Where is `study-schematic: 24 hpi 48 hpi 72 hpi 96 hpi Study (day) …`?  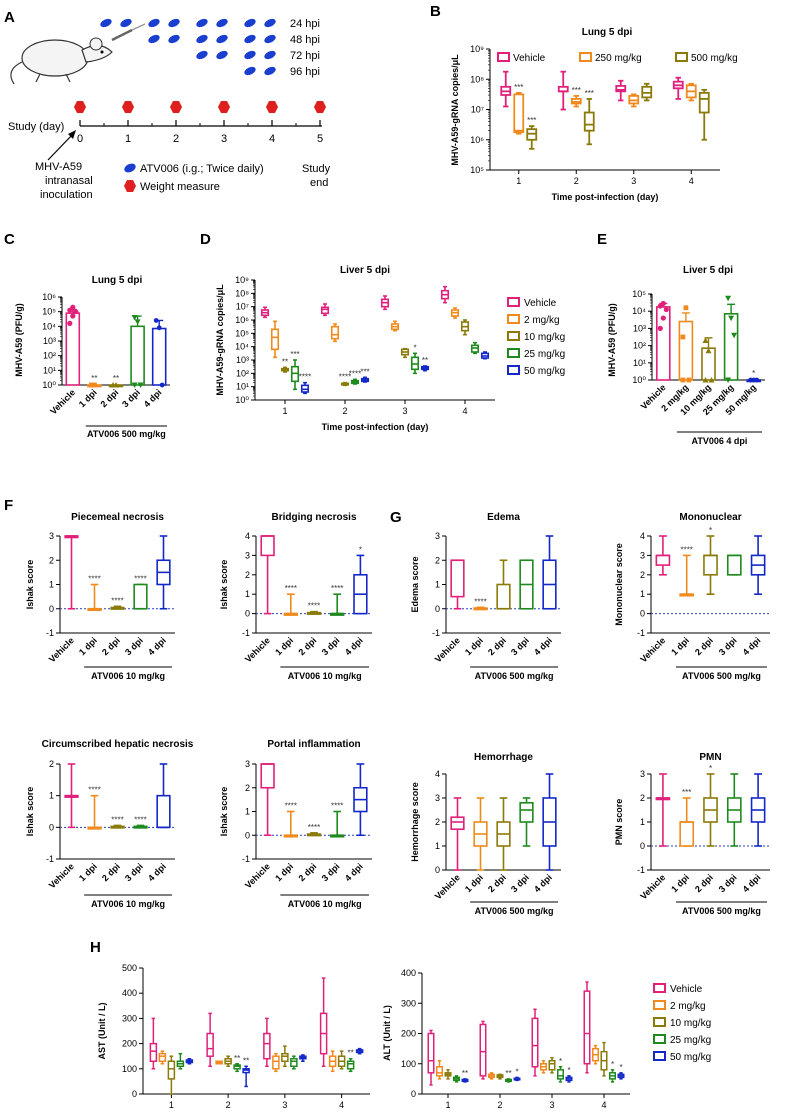
study-schematic: 24 hpi 48 hpi 72 hpi 96 hpi Study (day) … is located at coordinates (169, 109).